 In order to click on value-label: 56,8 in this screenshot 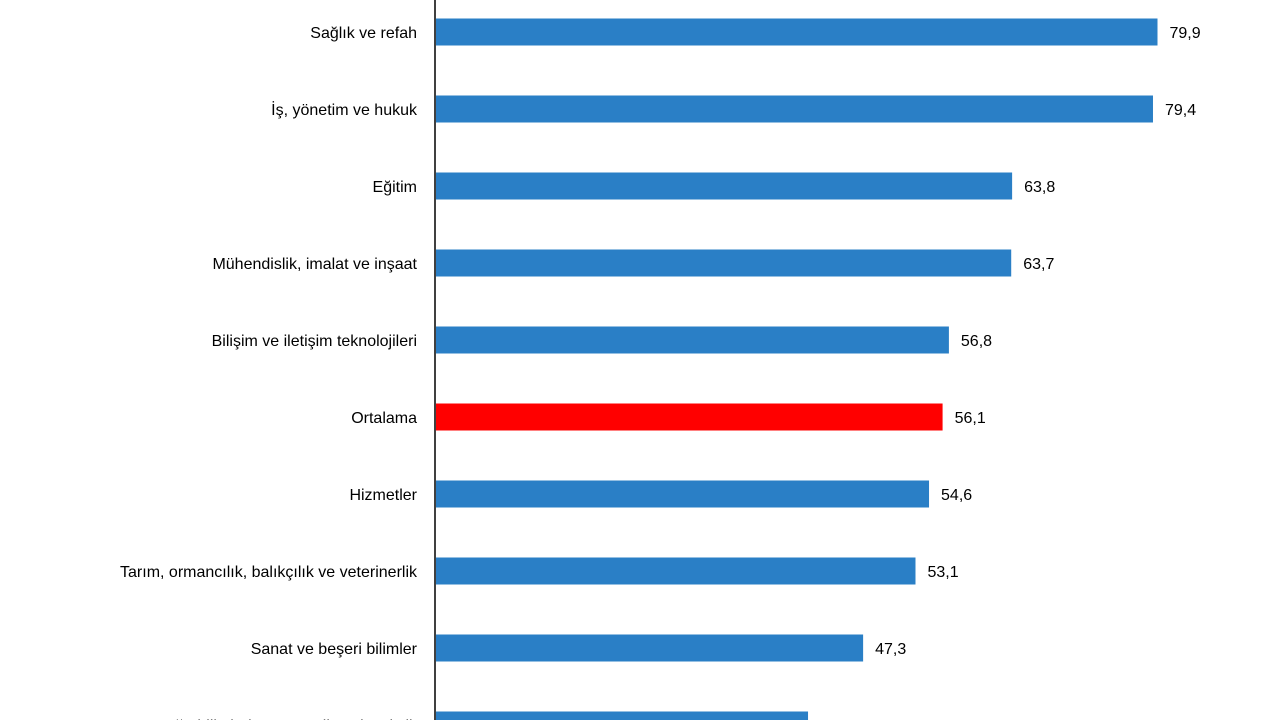, I will do `click(976, 341)`.